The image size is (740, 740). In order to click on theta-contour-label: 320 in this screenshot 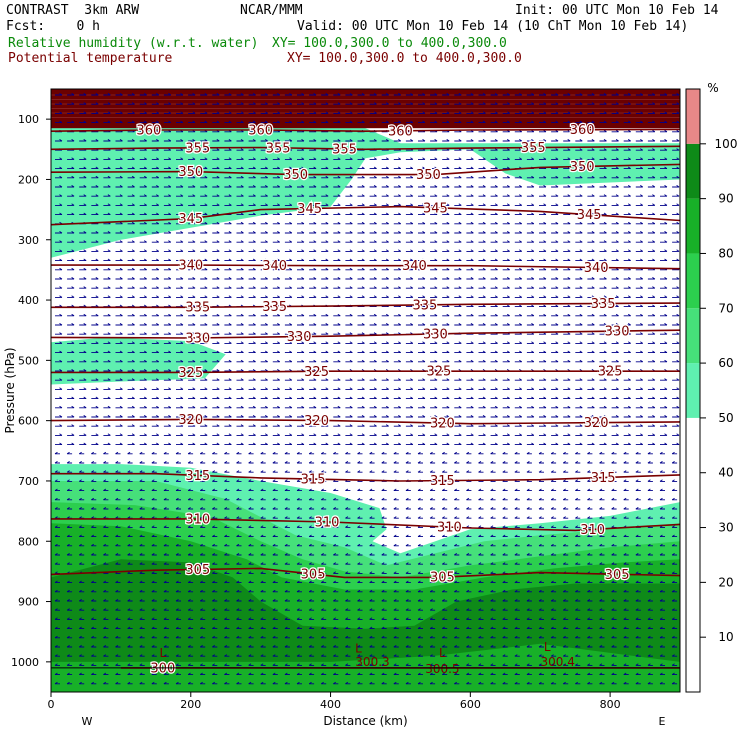, I will do `click(316, 421)`.